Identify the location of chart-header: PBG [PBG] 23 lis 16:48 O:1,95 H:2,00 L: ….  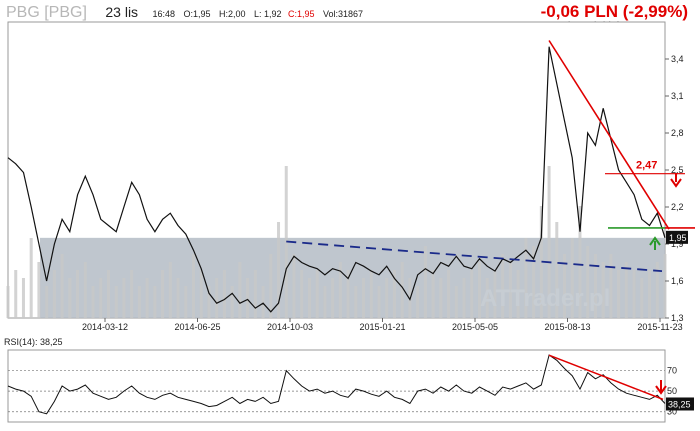
(184, 13).